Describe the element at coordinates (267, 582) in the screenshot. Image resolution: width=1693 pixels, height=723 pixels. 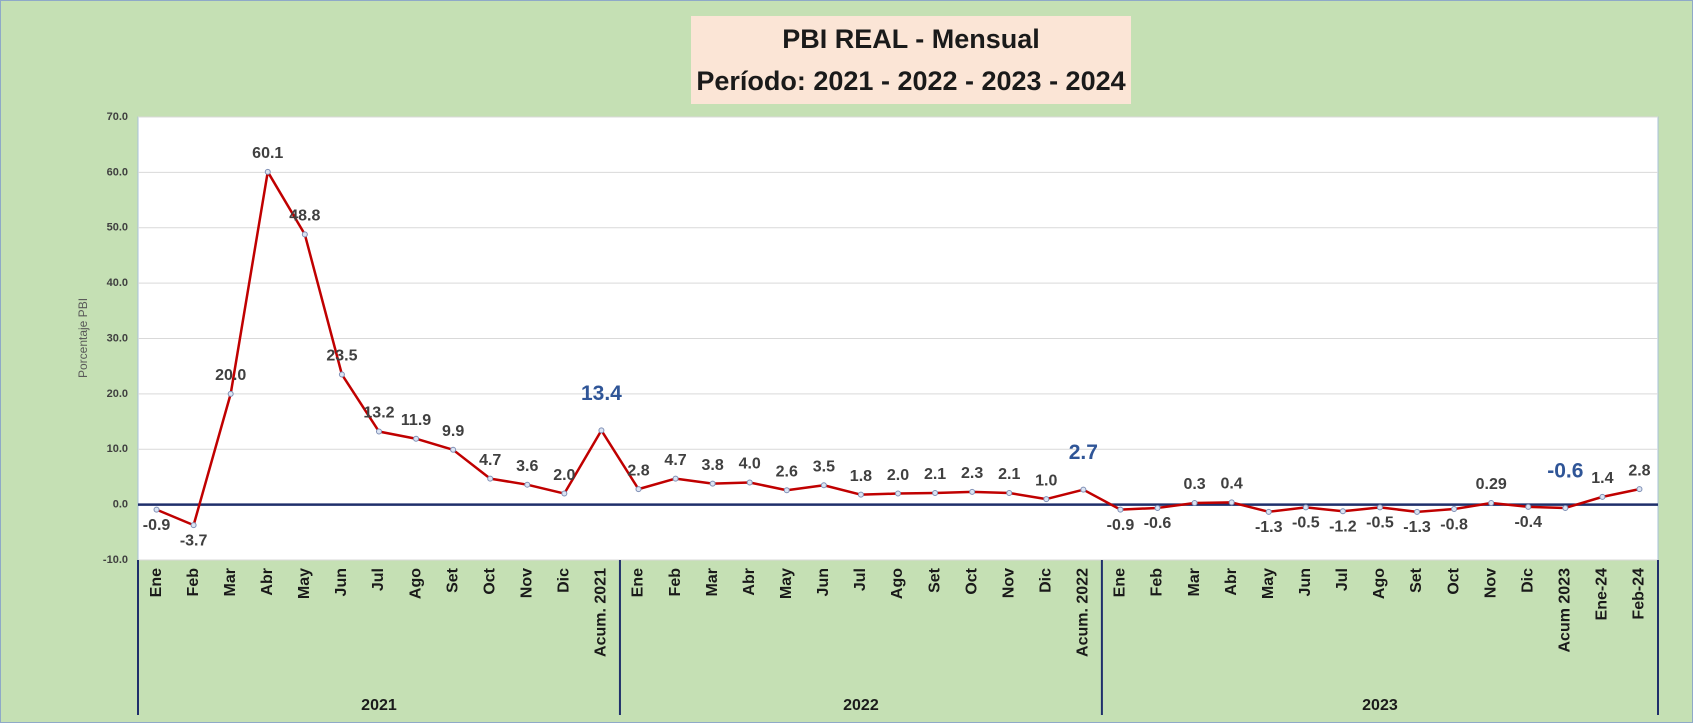
I see `x-tick-label: Abr` at that location.